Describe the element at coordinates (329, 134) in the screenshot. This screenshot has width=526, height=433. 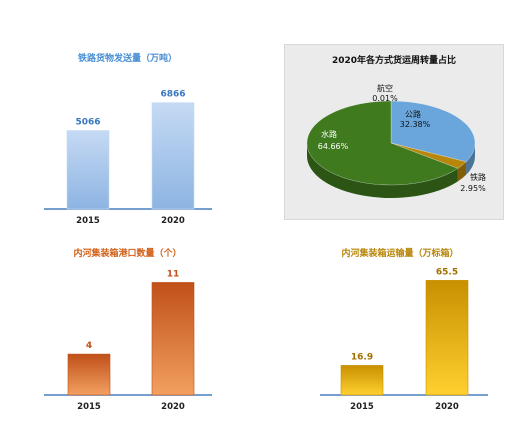
I see `pie-label-name: 水路` at that location.